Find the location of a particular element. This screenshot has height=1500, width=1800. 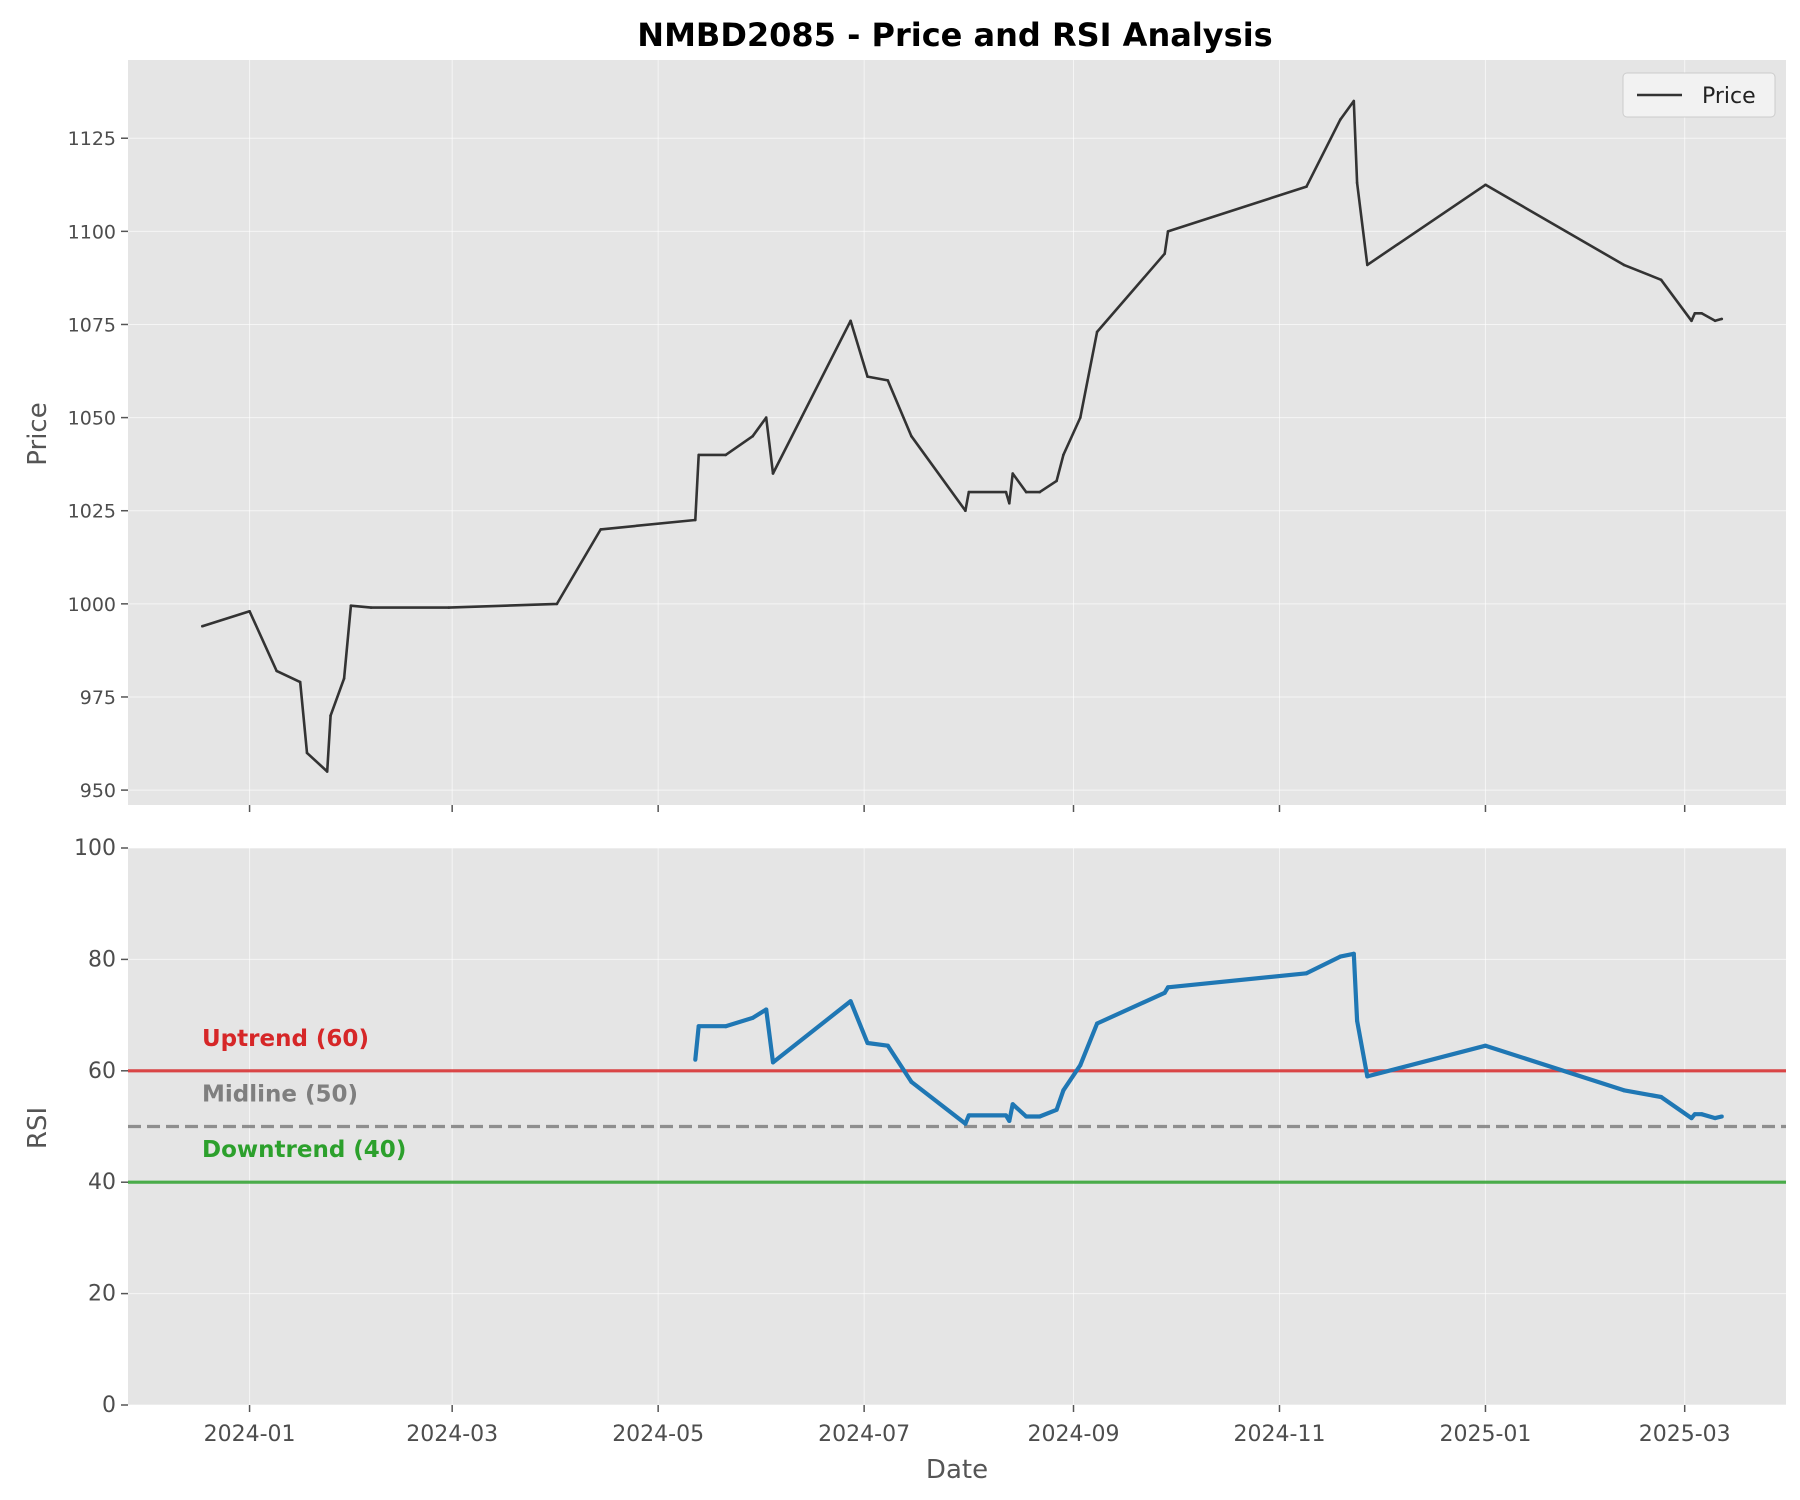

price-legend: Price is located at coordinates (1699, 95).